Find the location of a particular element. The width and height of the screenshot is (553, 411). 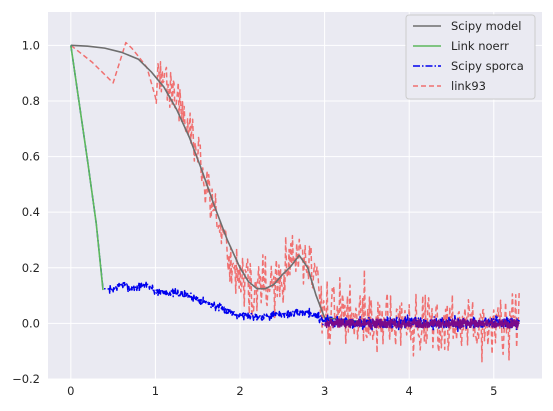

x-tick-label: 4 is located at coordinates (409, 391).